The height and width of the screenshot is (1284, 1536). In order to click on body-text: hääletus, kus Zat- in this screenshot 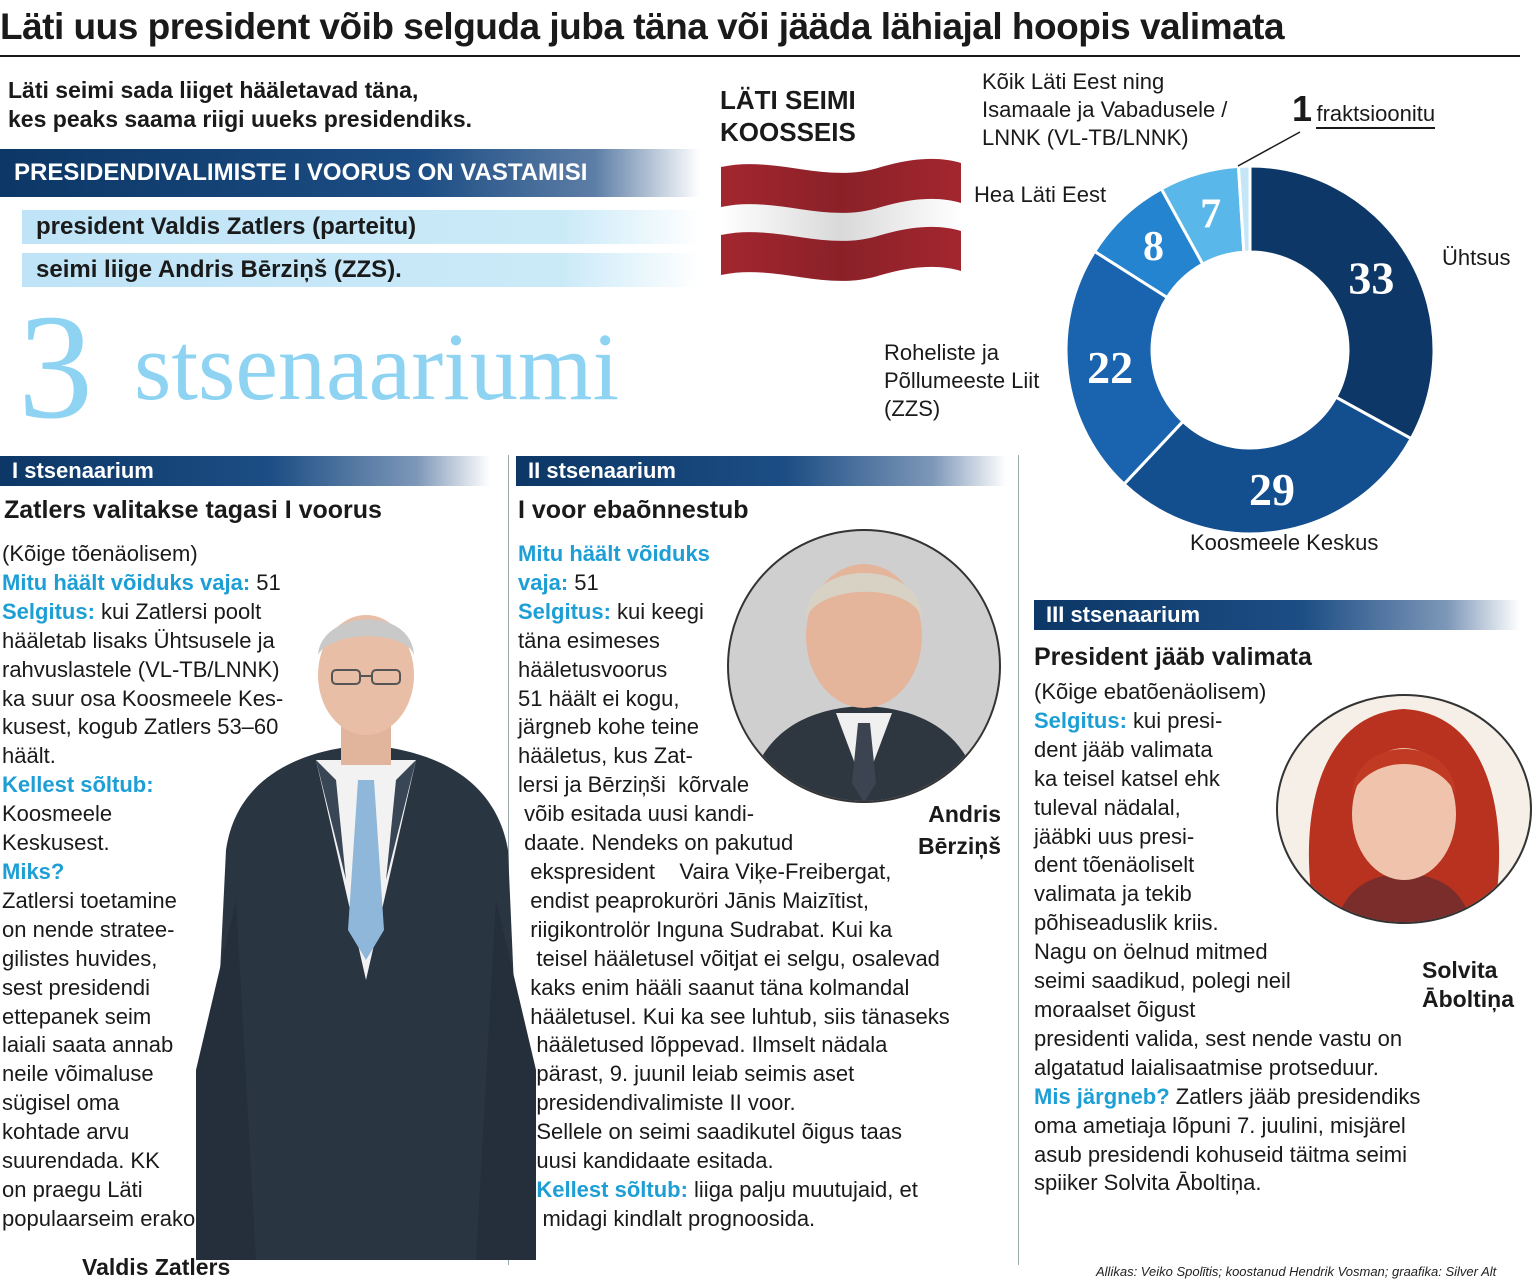, I will do `click(605, 756)`.